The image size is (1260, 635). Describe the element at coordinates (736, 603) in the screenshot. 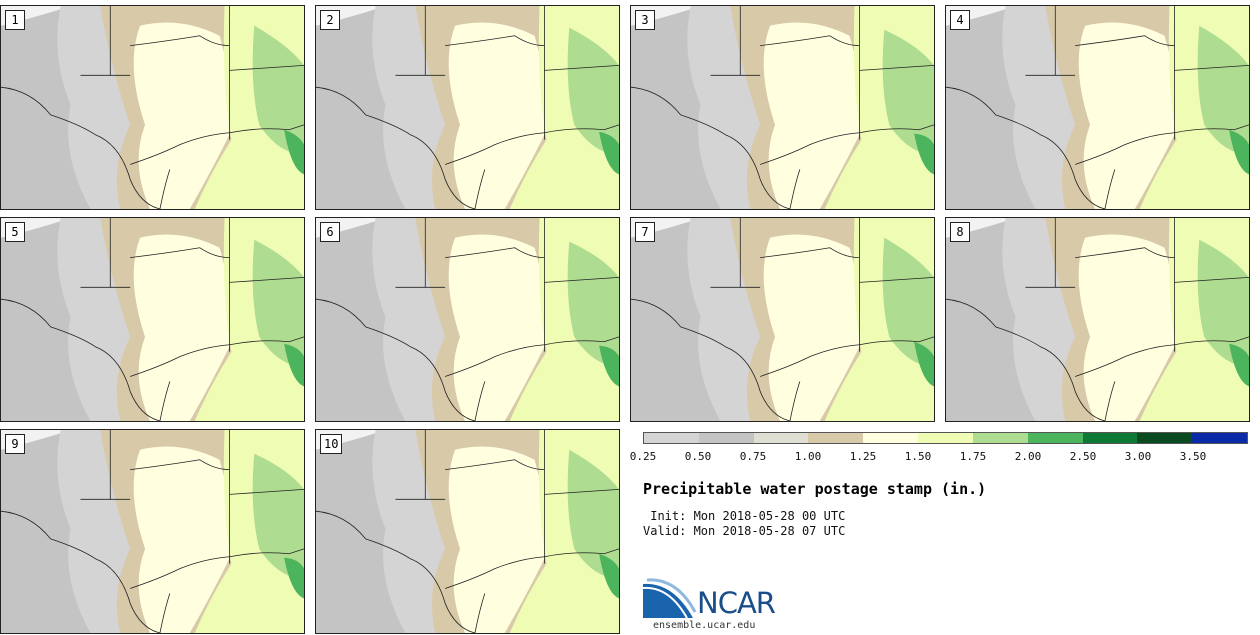

I see `ncar-logo-text: NCAR` at that location.